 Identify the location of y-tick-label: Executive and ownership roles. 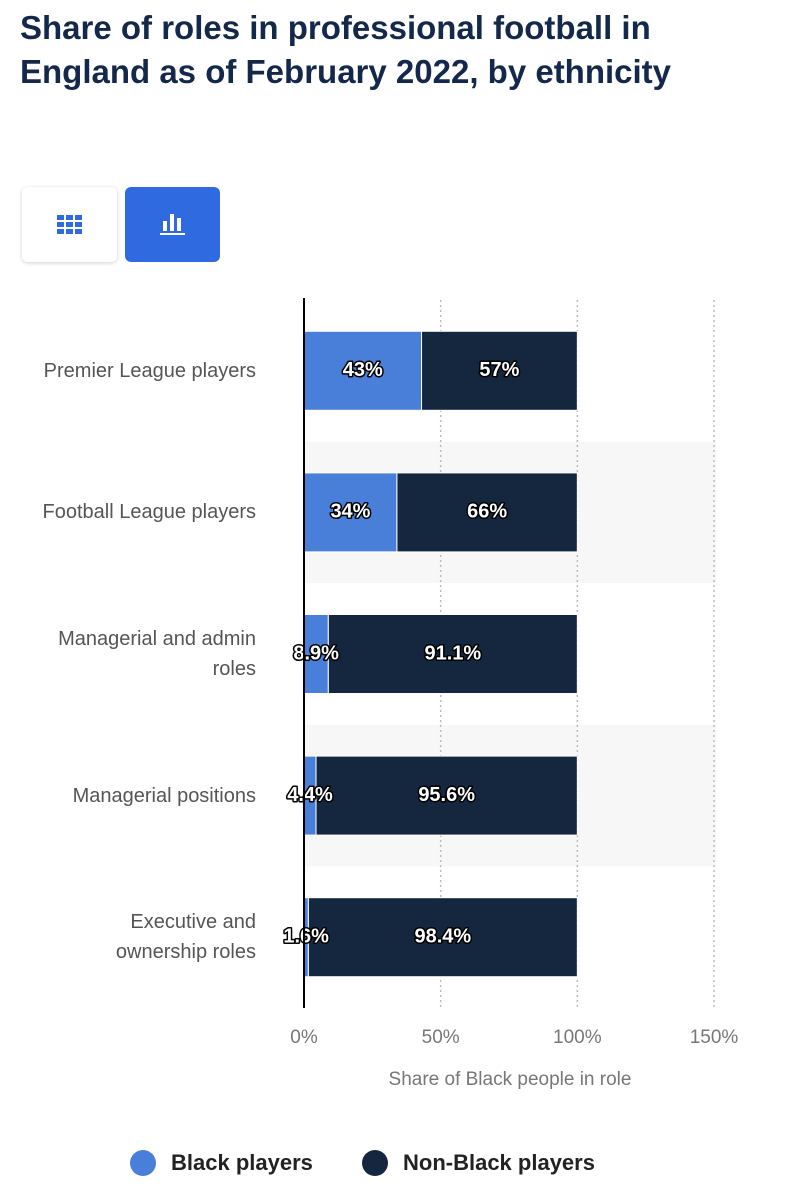
(185, 937).